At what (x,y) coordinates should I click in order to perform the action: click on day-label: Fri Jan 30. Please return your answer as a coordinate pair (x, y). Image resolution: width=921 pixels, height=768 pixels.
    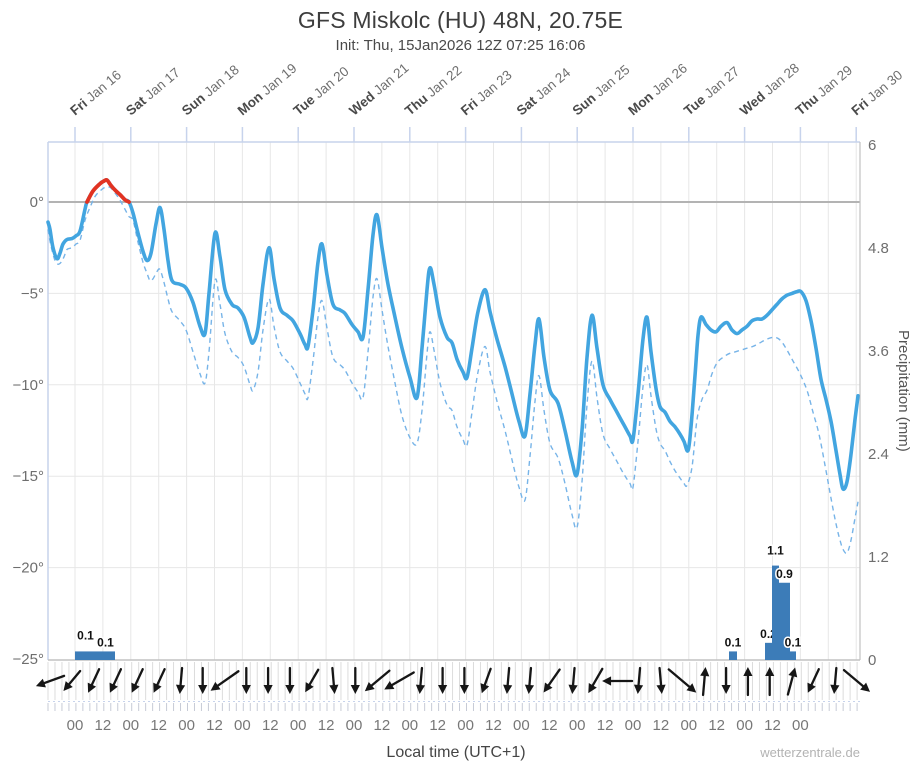
    Looking at the image, I should click on (876, 92).